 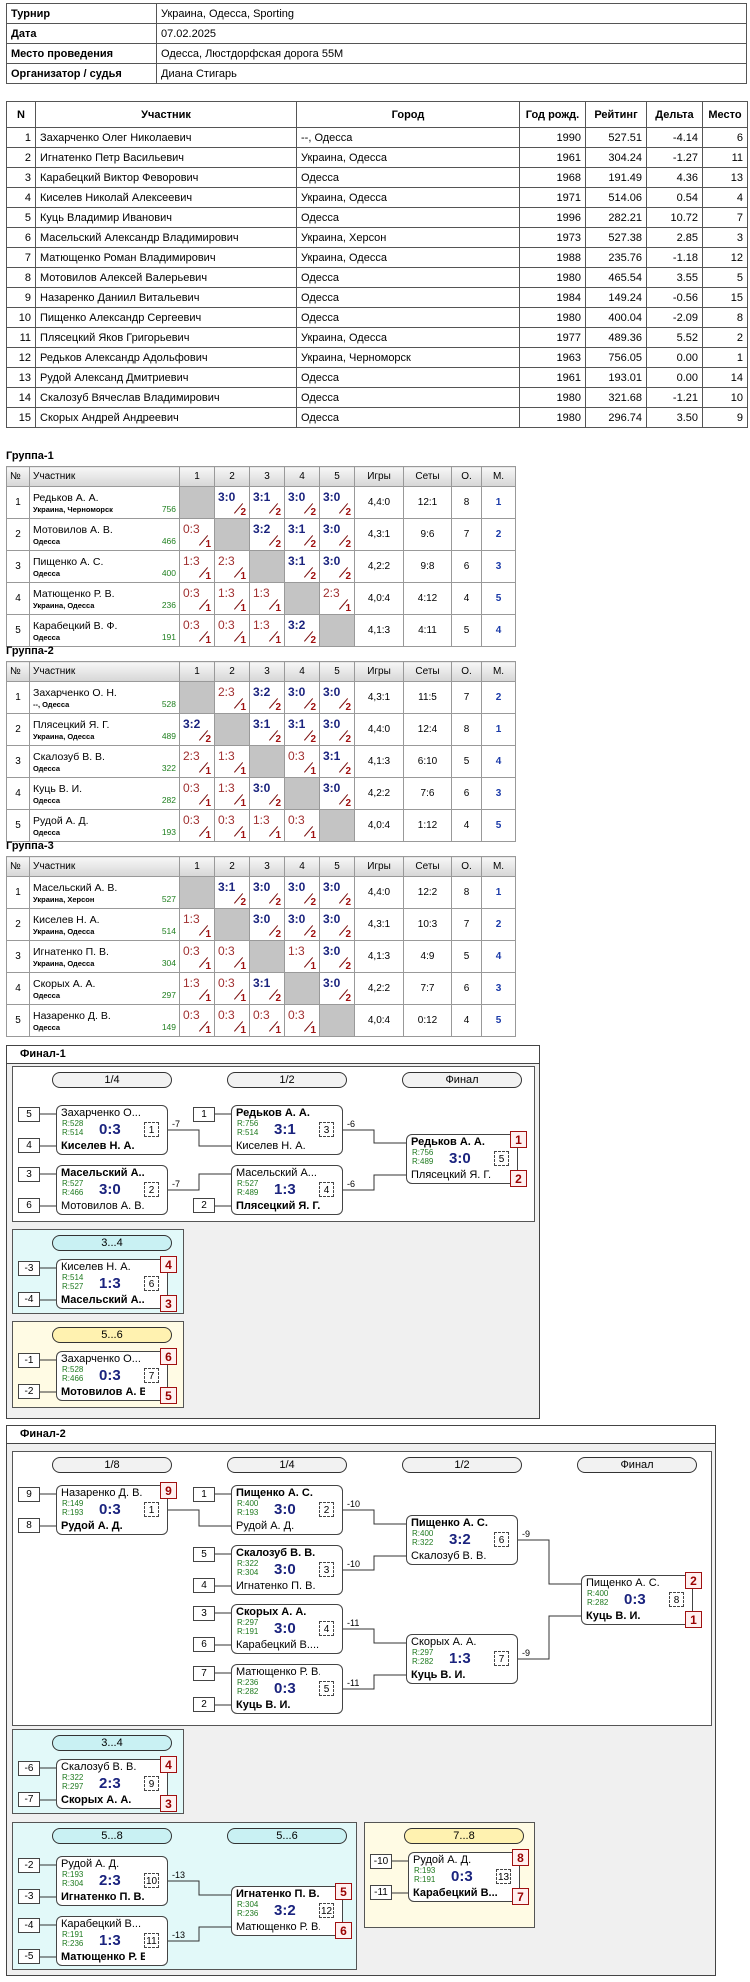 I want to click on score: 3:2, so click(x=297, y=625).